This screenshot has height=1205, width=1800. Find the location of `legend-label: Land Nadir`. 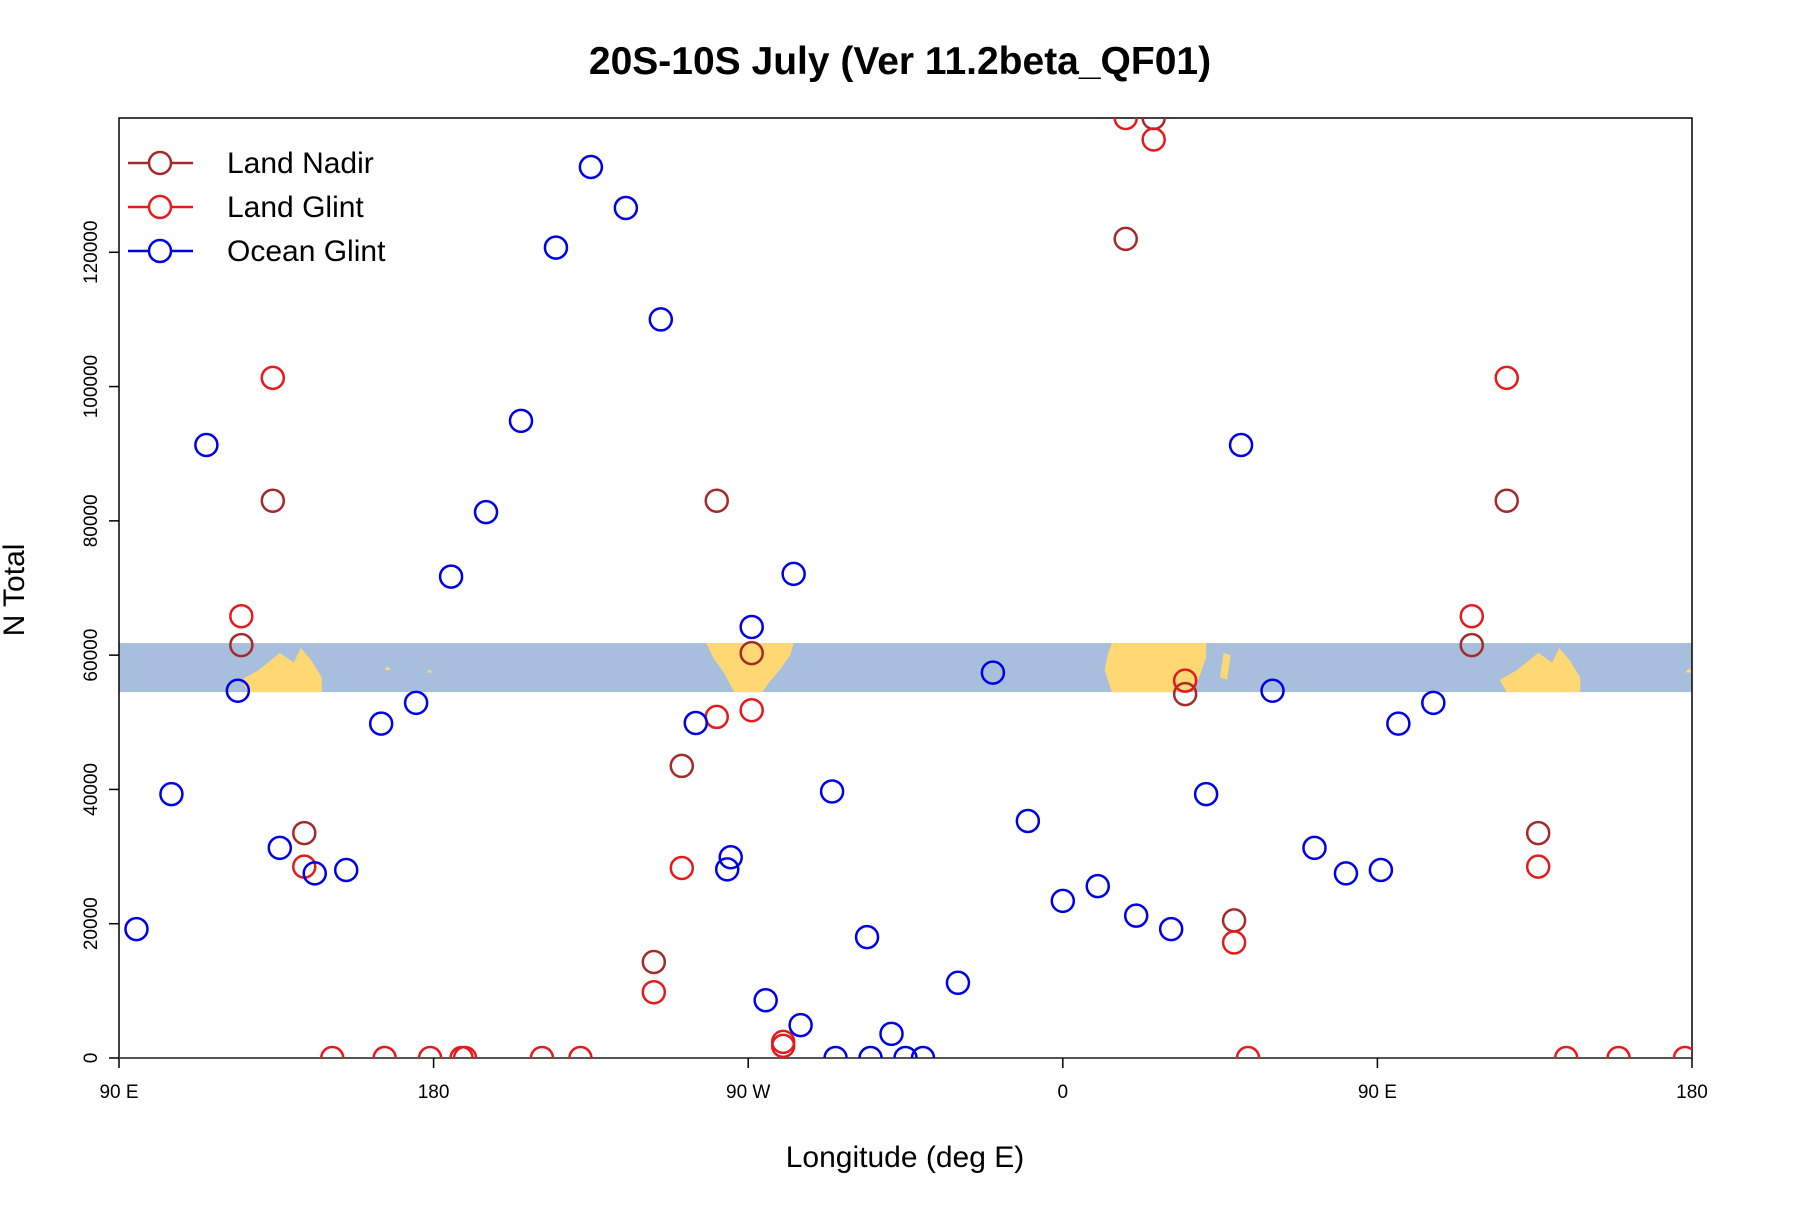

legend-label: Land Nadir is located at coordinates (300, 163).